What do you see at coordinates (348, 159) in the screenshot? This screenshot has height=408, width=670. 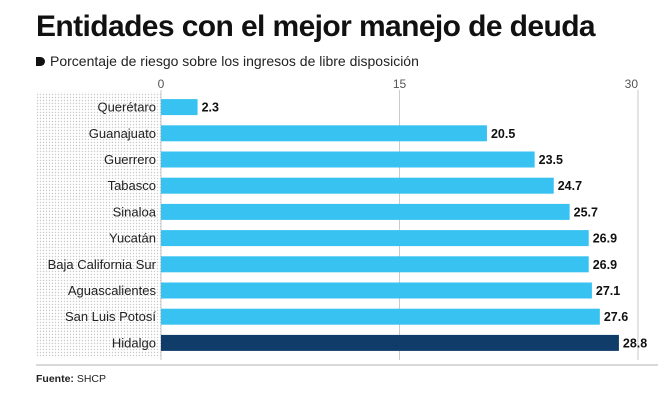 I see `bar-guerrero` at bounding box center [348, 159].